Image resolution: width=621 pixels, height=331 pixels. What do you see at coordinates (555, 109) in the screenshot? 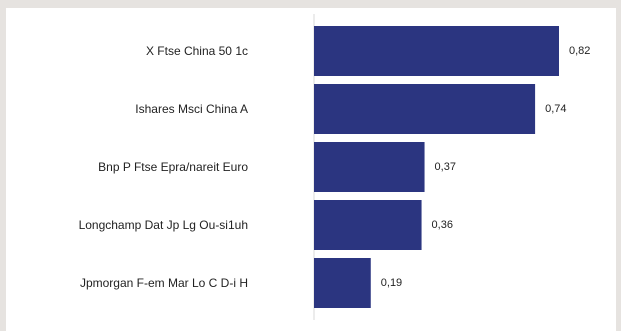
I see `value-label: 0,74` at bounding box center [555, 109].